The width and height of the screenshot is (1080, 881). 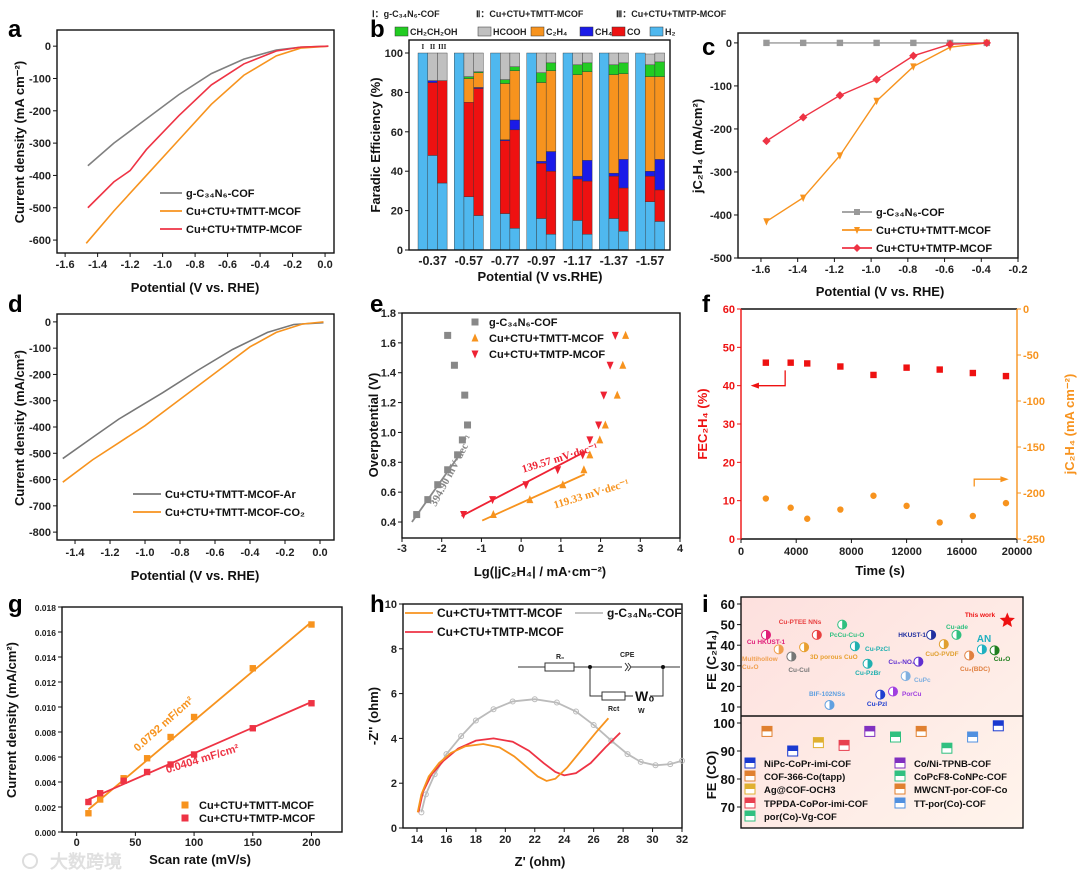 What do you see at coordinates (251, 553) in the screenshot?
I see `x-tick-label: -0.4` at bounding box center [251, 553].